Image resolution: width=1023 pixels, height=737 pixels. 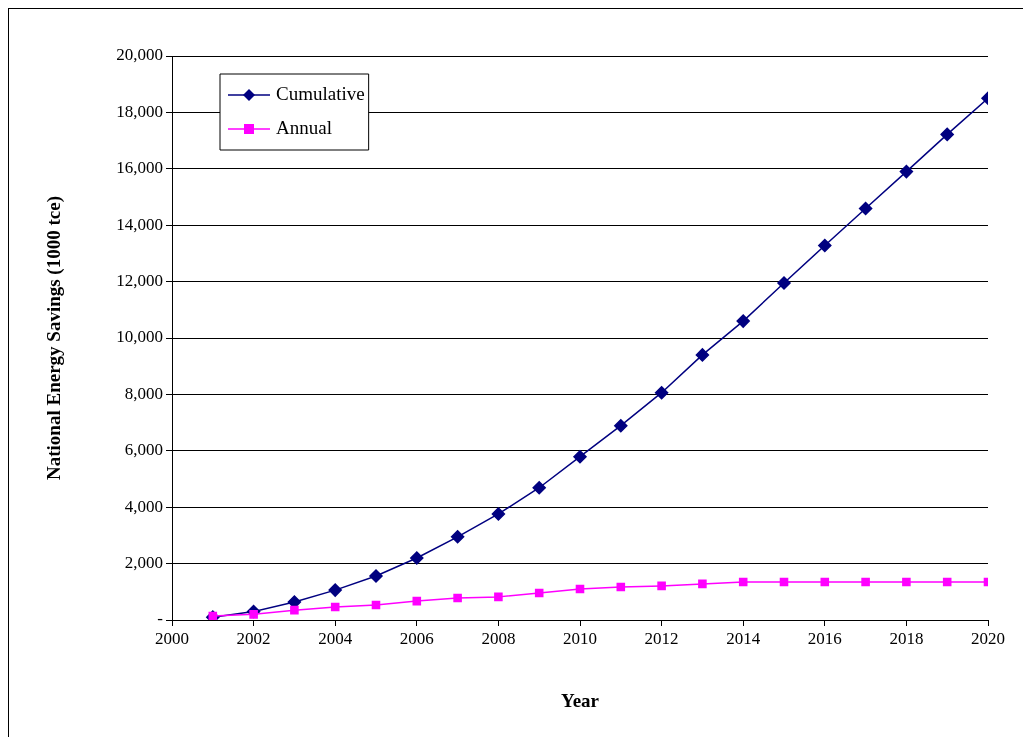 What do you see at coordinates (139, 337) in the screenshot?
I see `y-tick-label: 10,000` at bounding box center [139, 337].